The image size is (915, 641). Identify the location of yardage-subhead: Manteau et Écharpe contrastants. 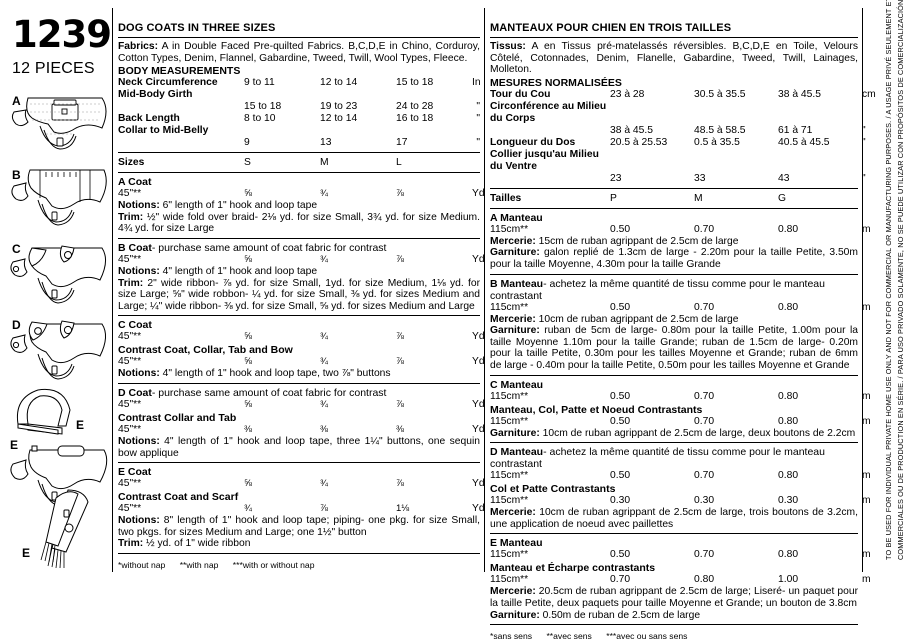
(573, 568).